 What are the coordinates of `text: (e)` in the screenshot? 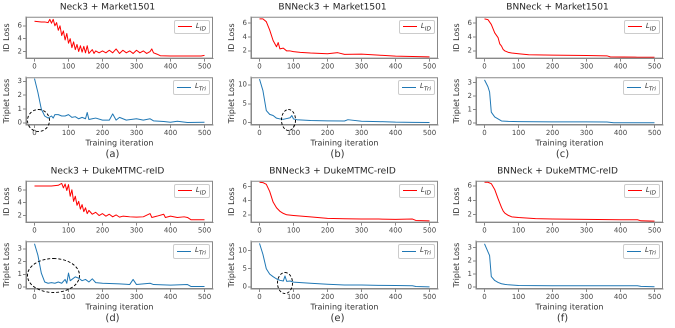 It's located at (338, 319).